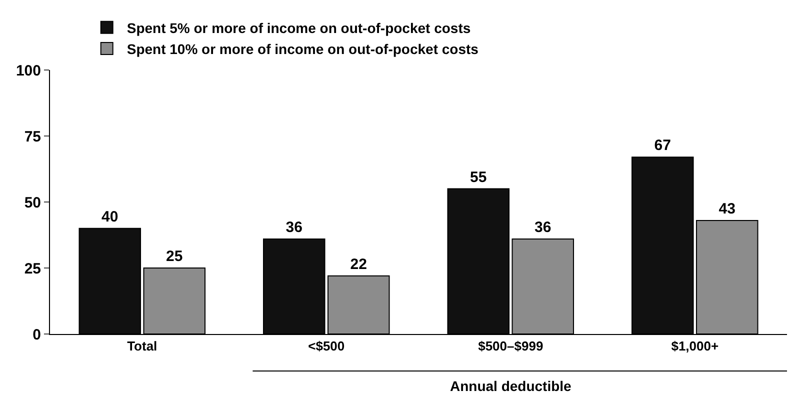 The image size is (807, 404). Describe the element at coordinates (298, 28) in the screenshot. I see `legend-label: Spent 5% or more of income on out-of-pocket costs` at that location.